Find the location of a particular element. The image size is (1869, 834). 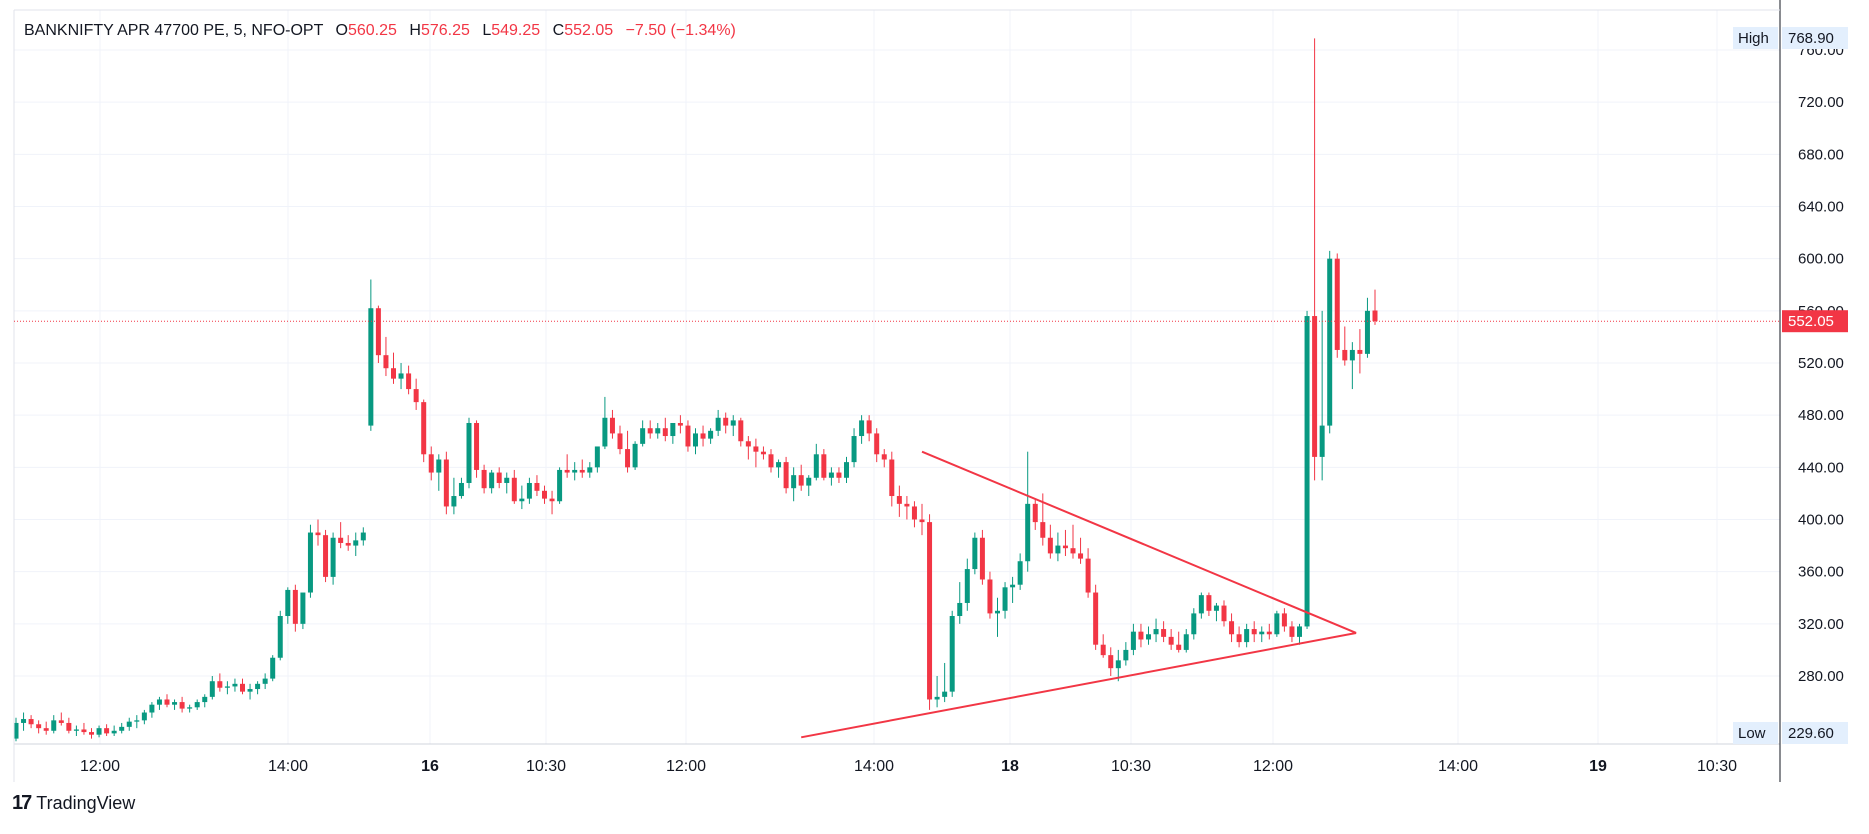

last-price-tag-value-bg is located at coordinates (1815, 321).